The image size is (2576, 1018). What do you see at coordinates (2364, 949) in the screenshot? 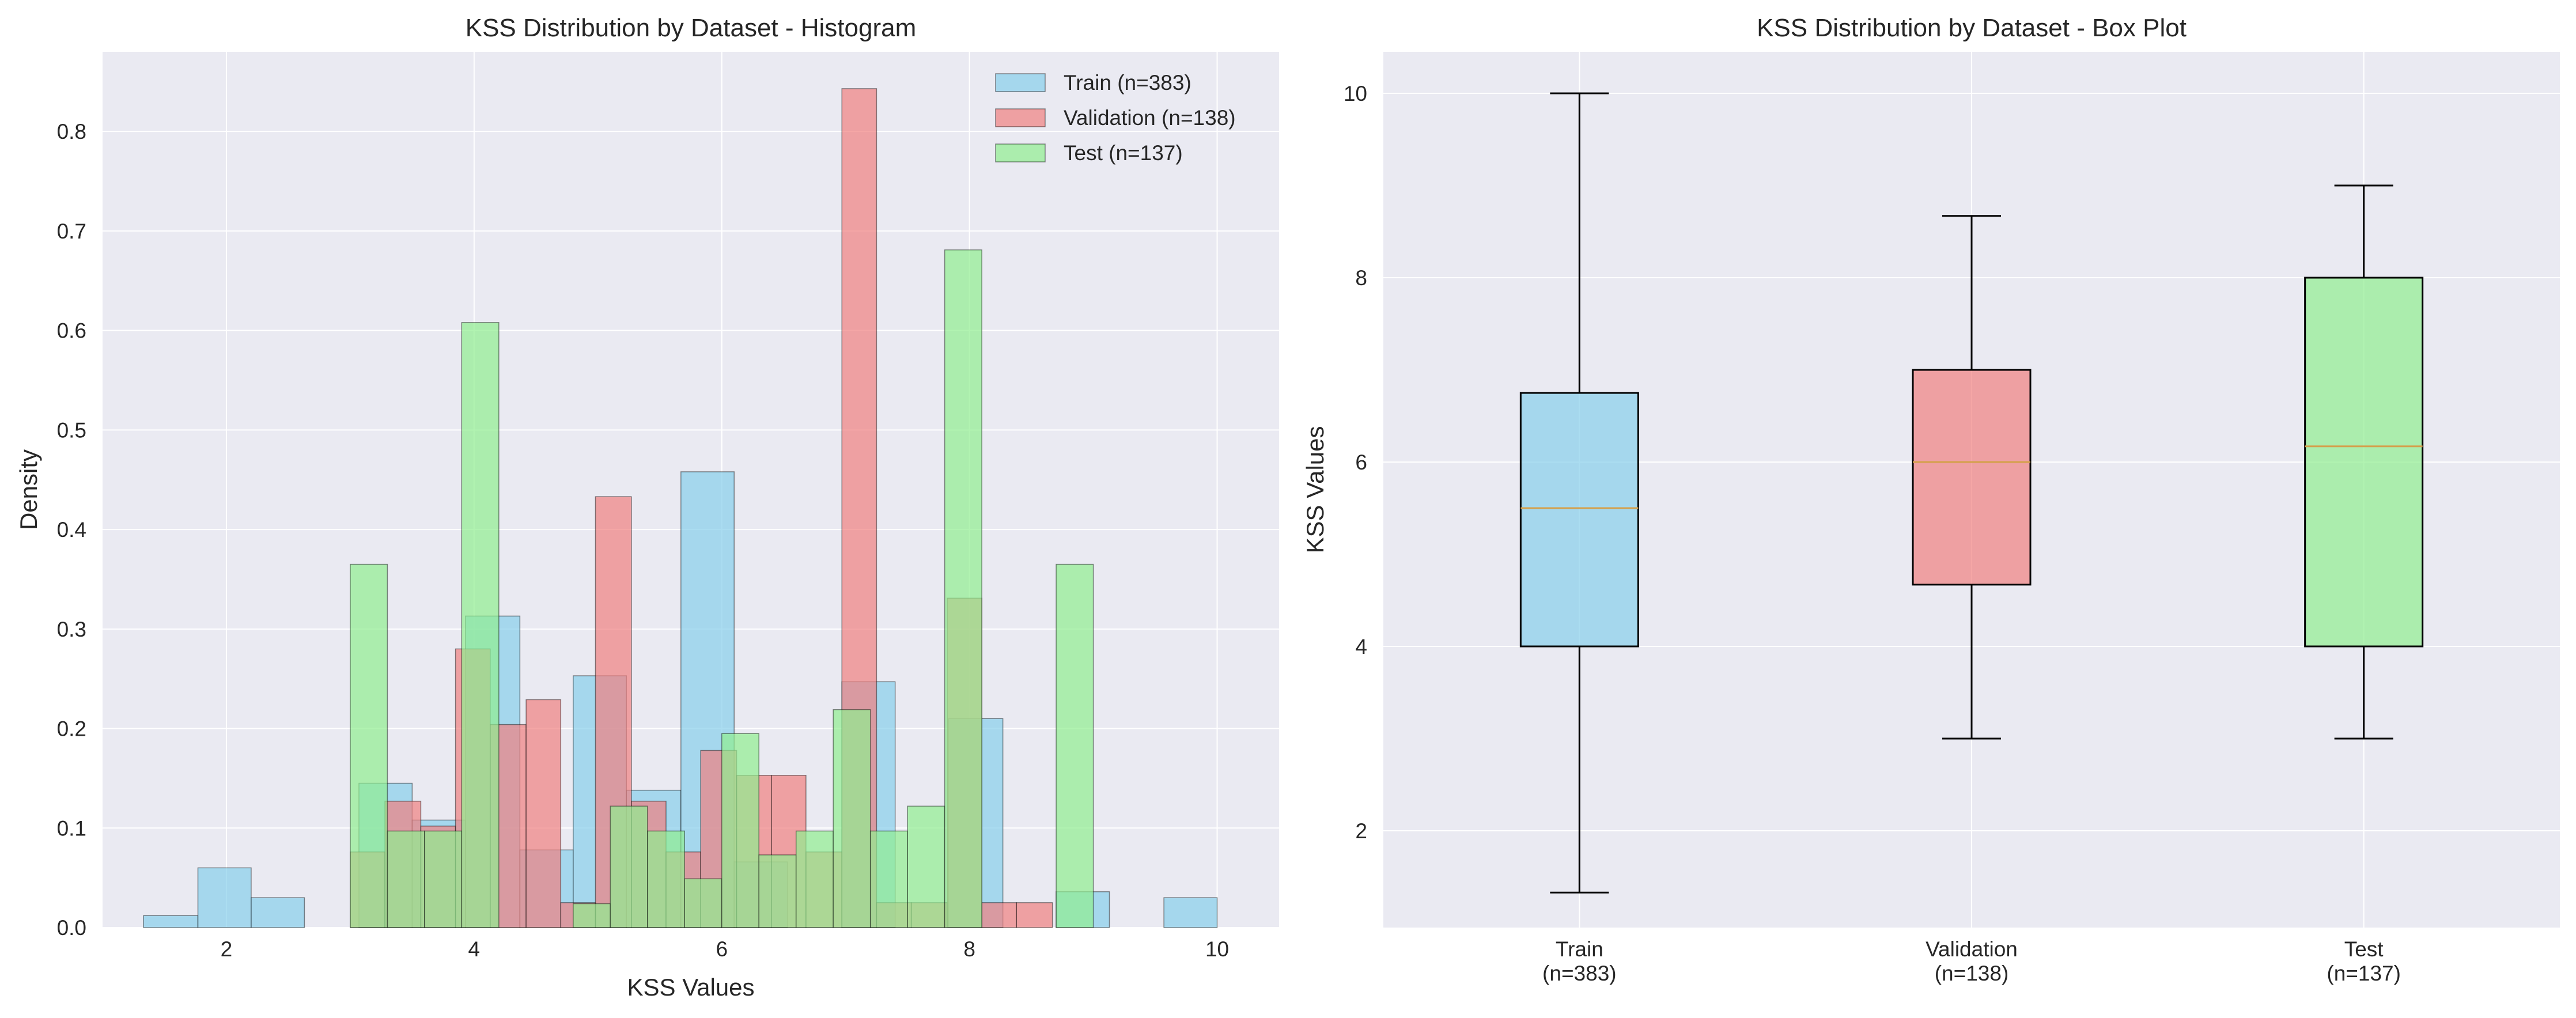
I see `boxplot-x-tick-label: Test` at bounding box center [2364, 949].